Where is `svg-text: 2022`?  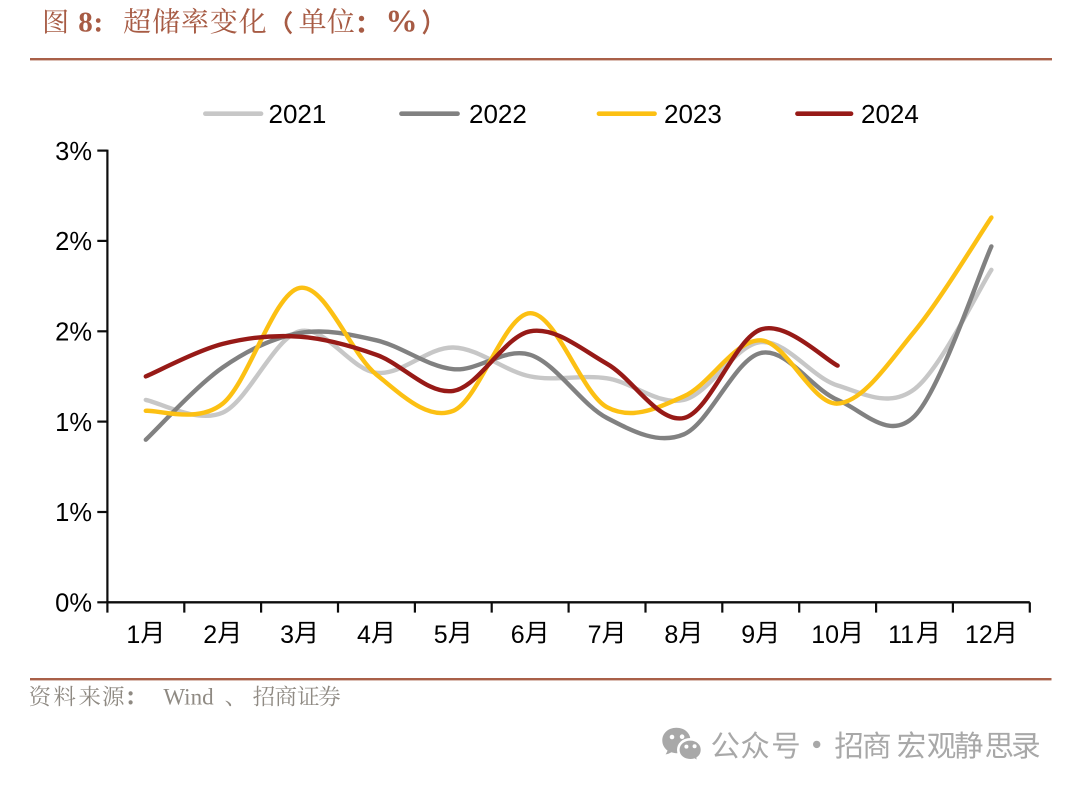 svg-text: 2022 is located at coordinates (498, 114).